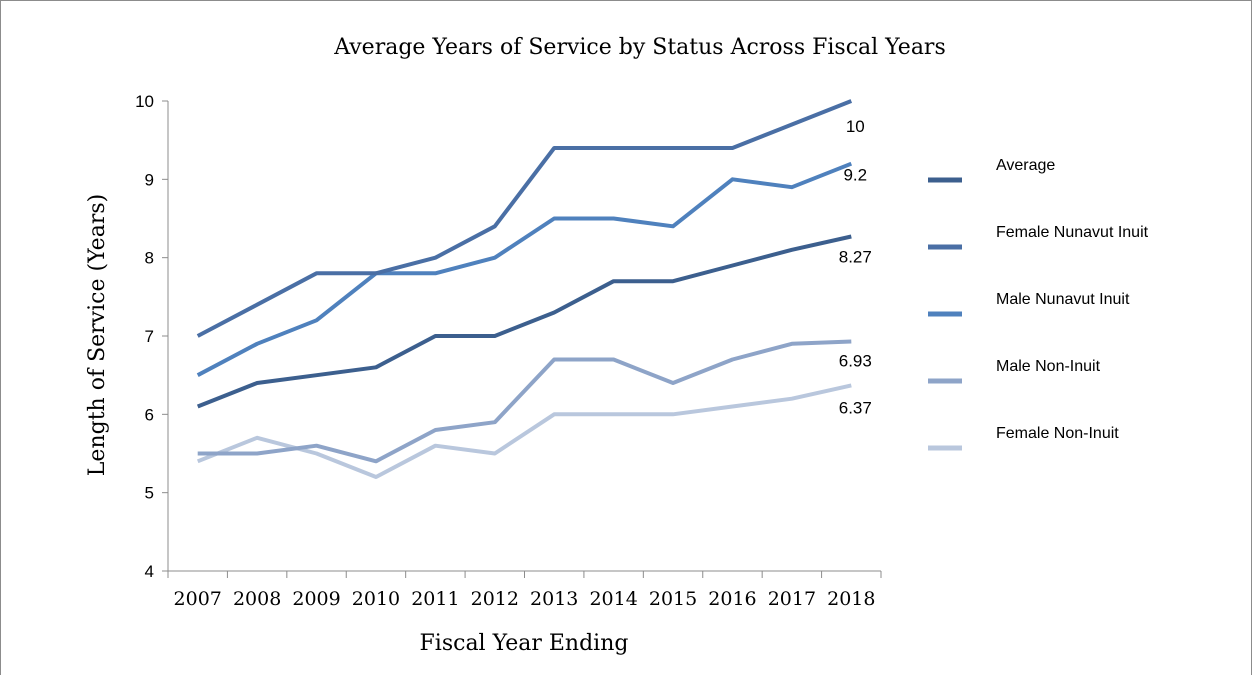 The height and width of the screenshot is (675, 1252). I want to click on y-tick-label: 8, so click(149, 258).